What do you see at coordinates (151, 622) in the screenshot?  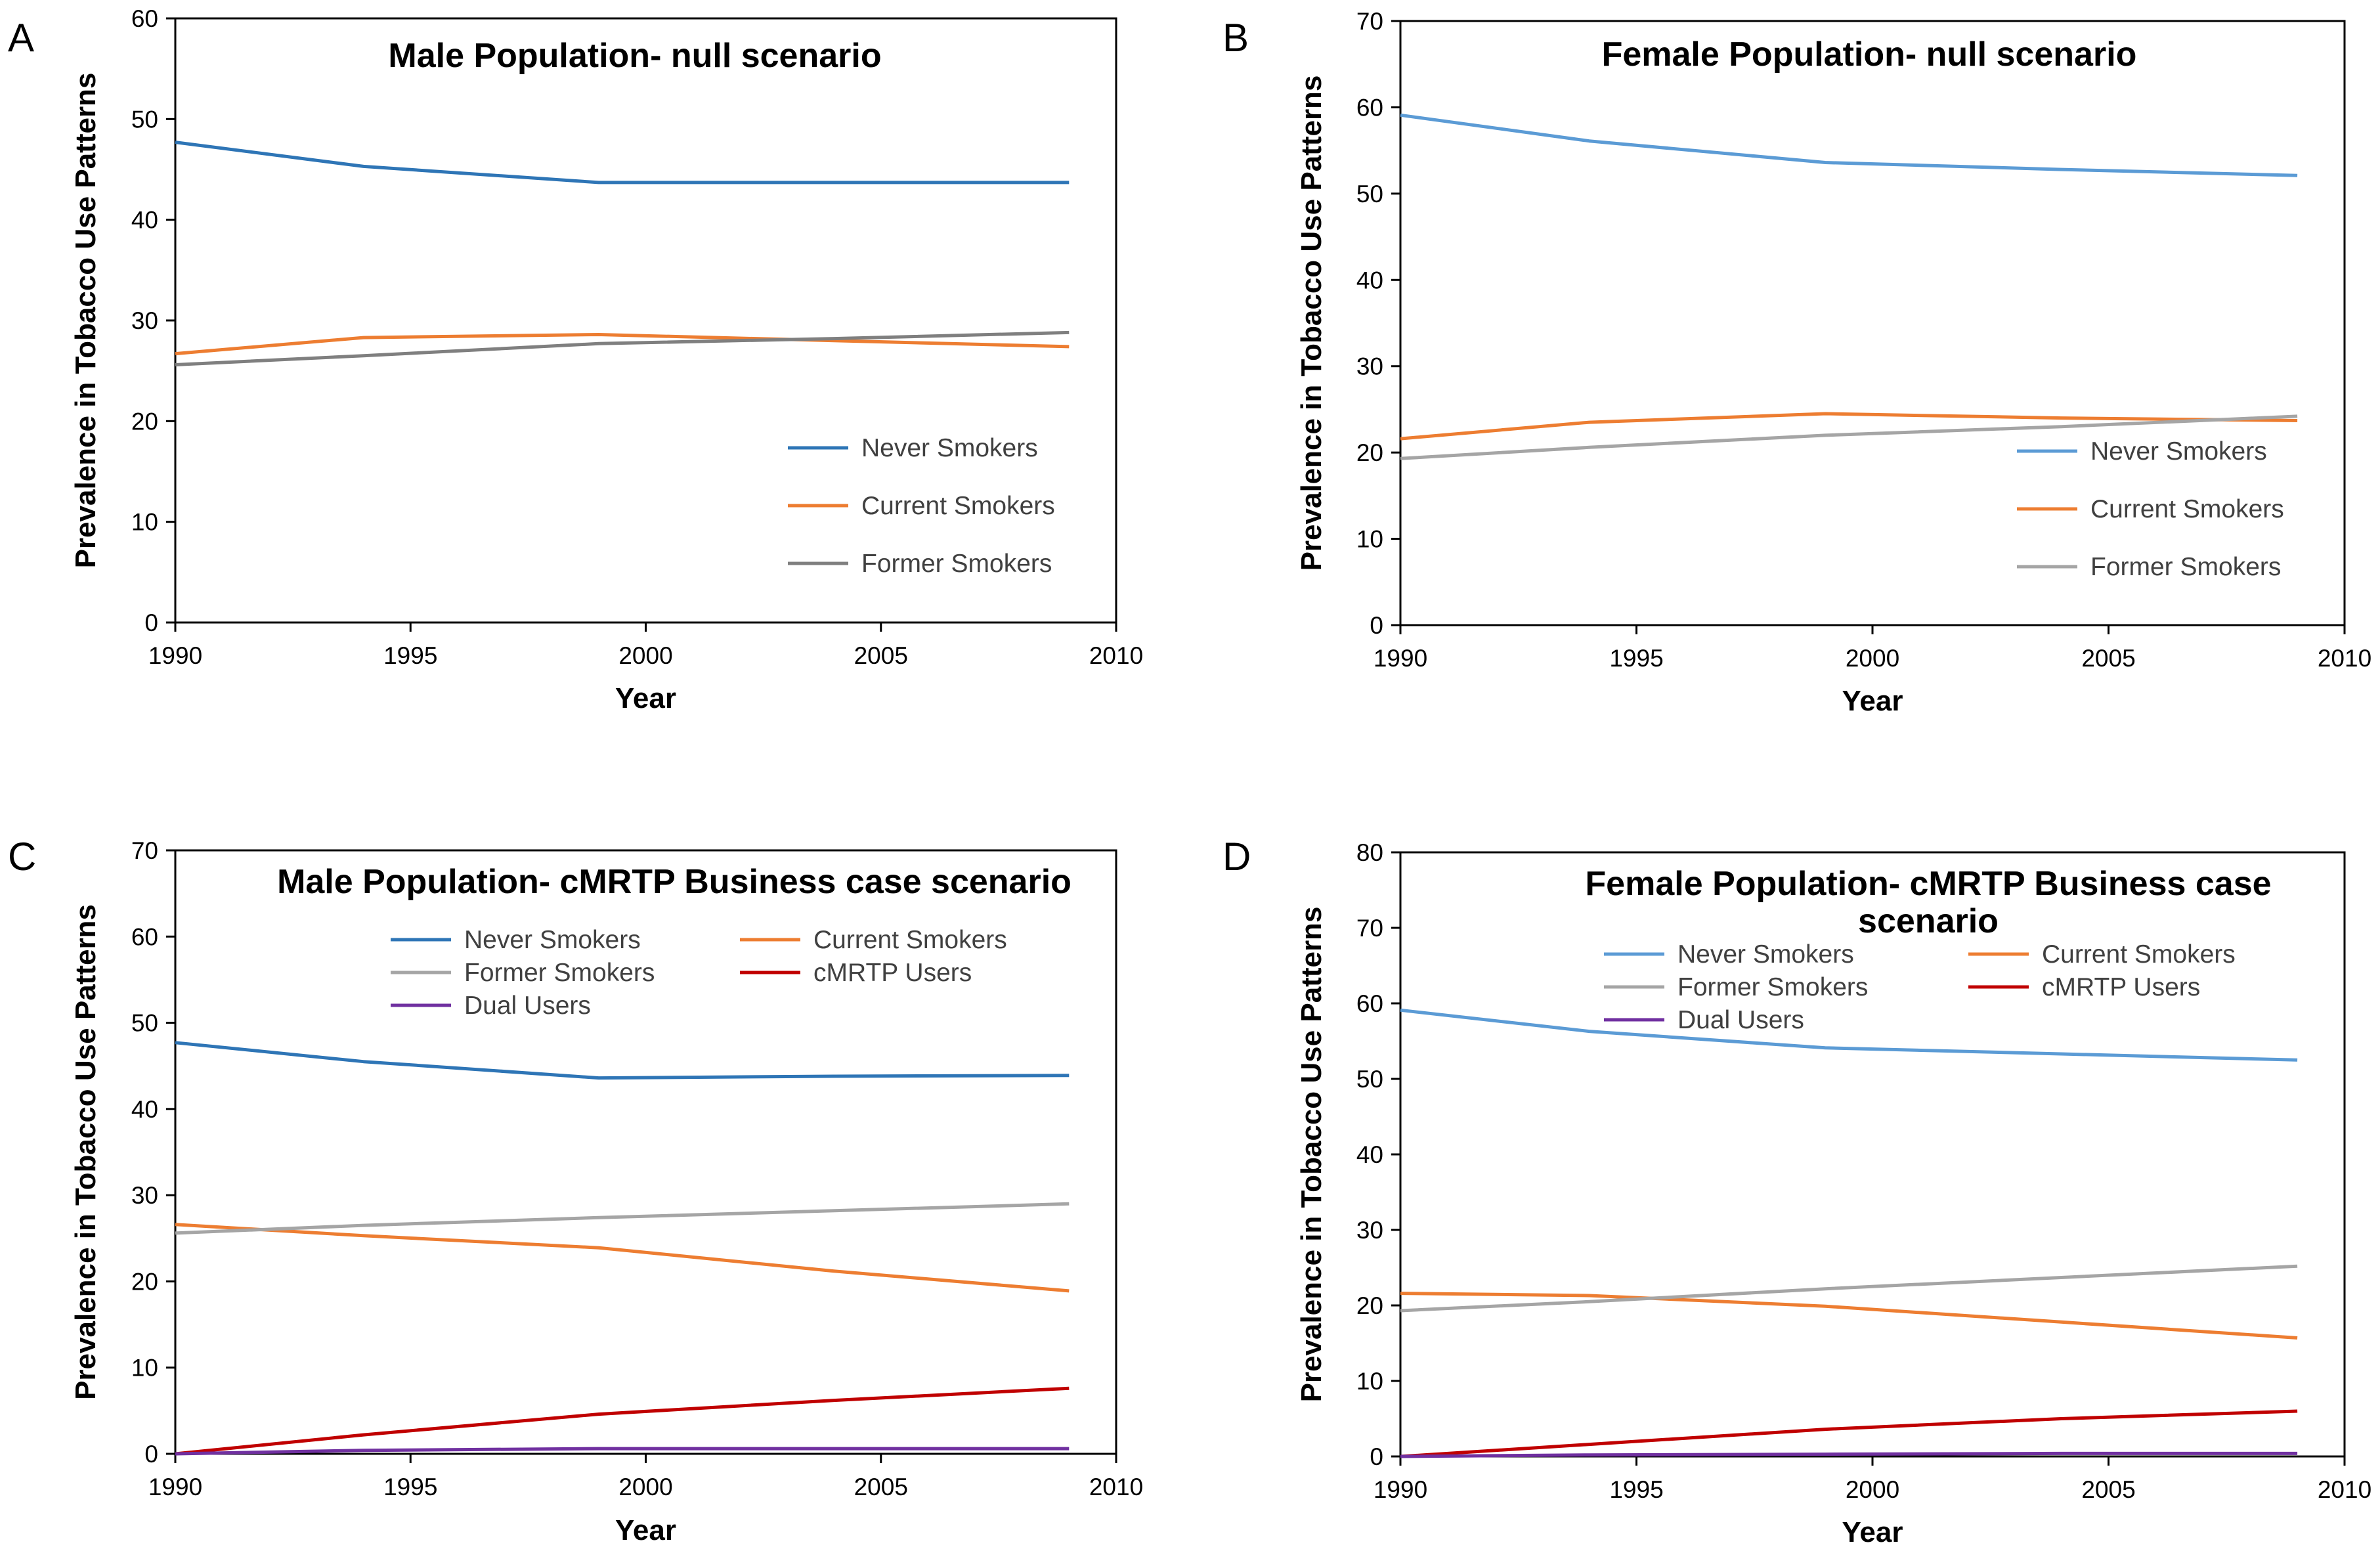 I see `panel-a-ytick-label: 0` at bounding box center [151, 622].